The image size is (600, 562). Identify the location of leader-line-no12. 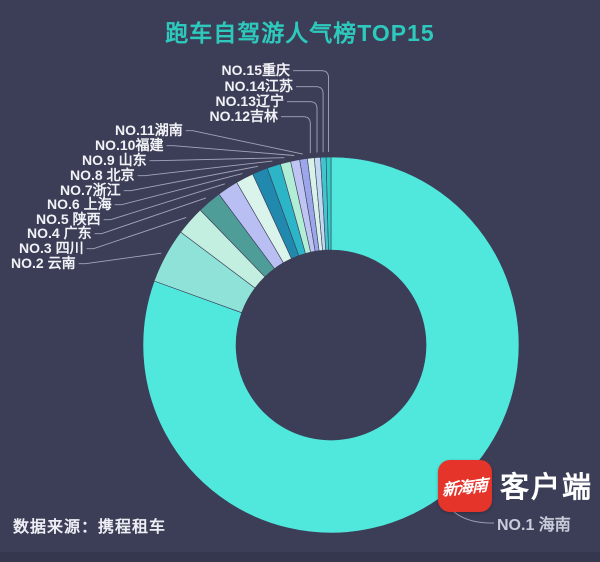
(296, 135).